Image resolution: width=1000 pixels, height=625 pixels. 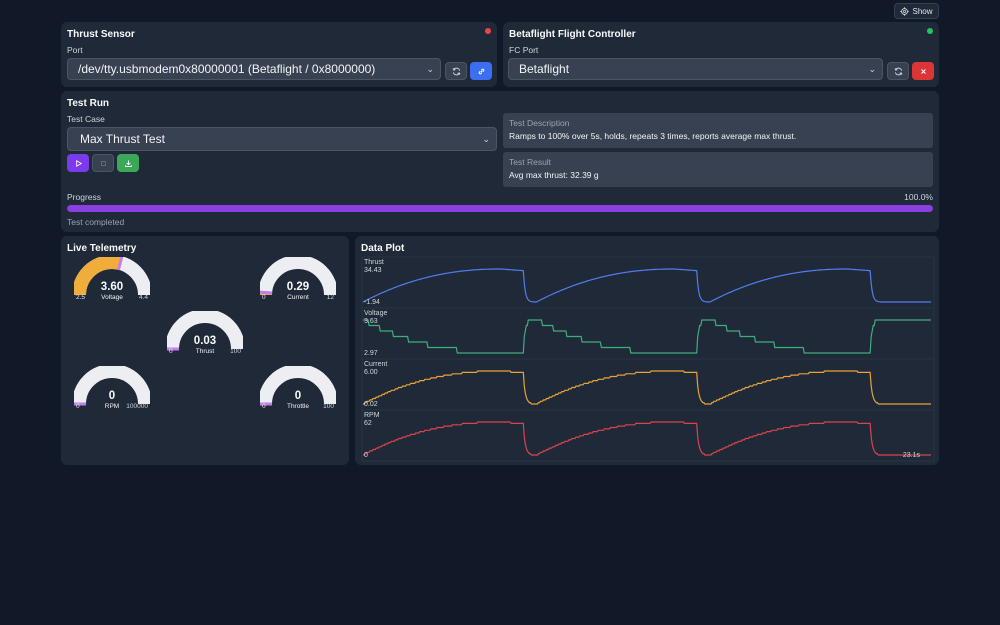 I want to click on progress-track, so click(x=500, y=208).